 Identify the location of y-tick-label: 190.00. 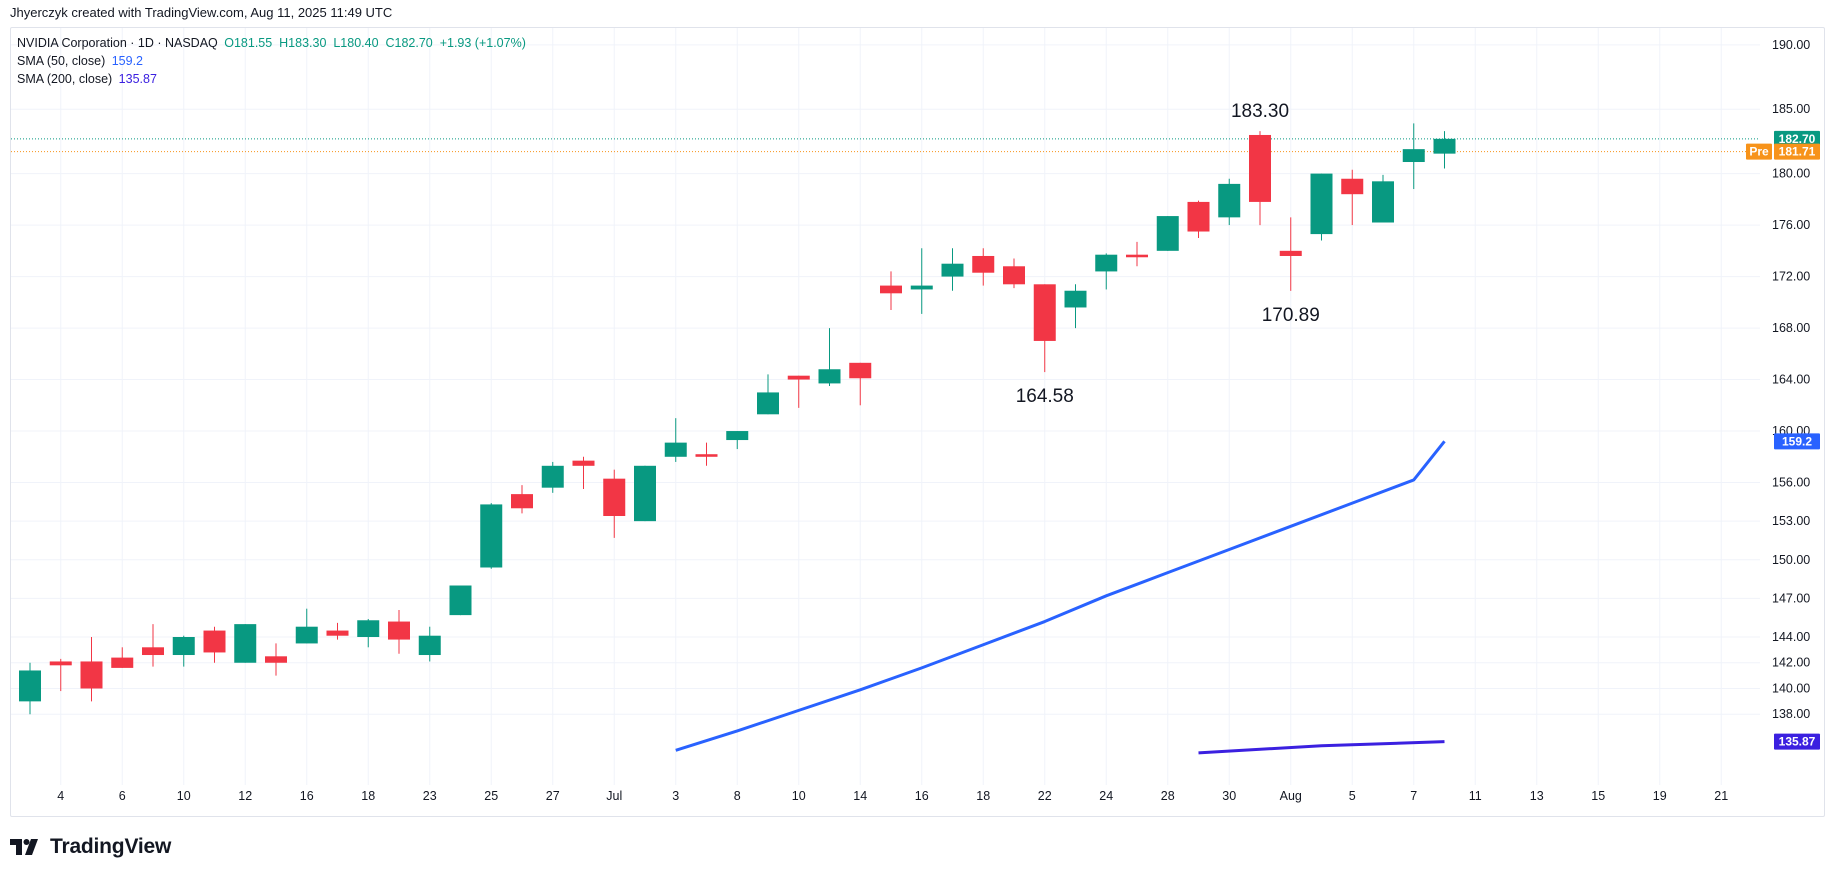
(1791, 45).